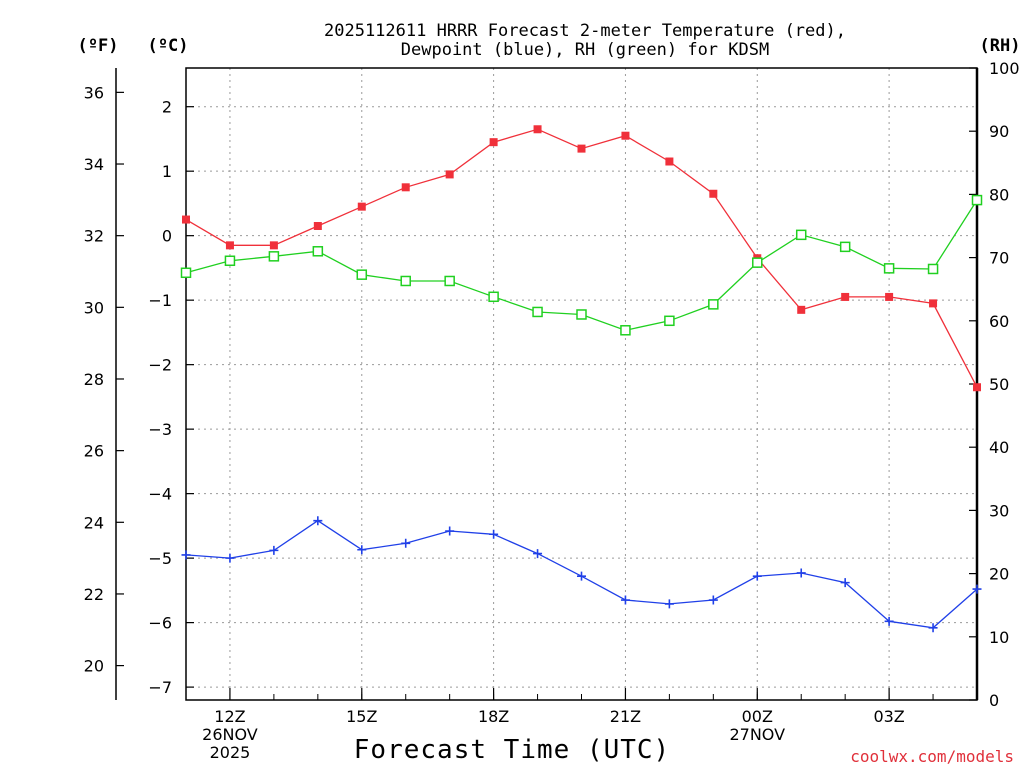 The height and width of the screenshot is (768, 1024). Describe the element at coordinates (999, 510) in the screenshot. I see `rh-tick-label: 30` at that location.